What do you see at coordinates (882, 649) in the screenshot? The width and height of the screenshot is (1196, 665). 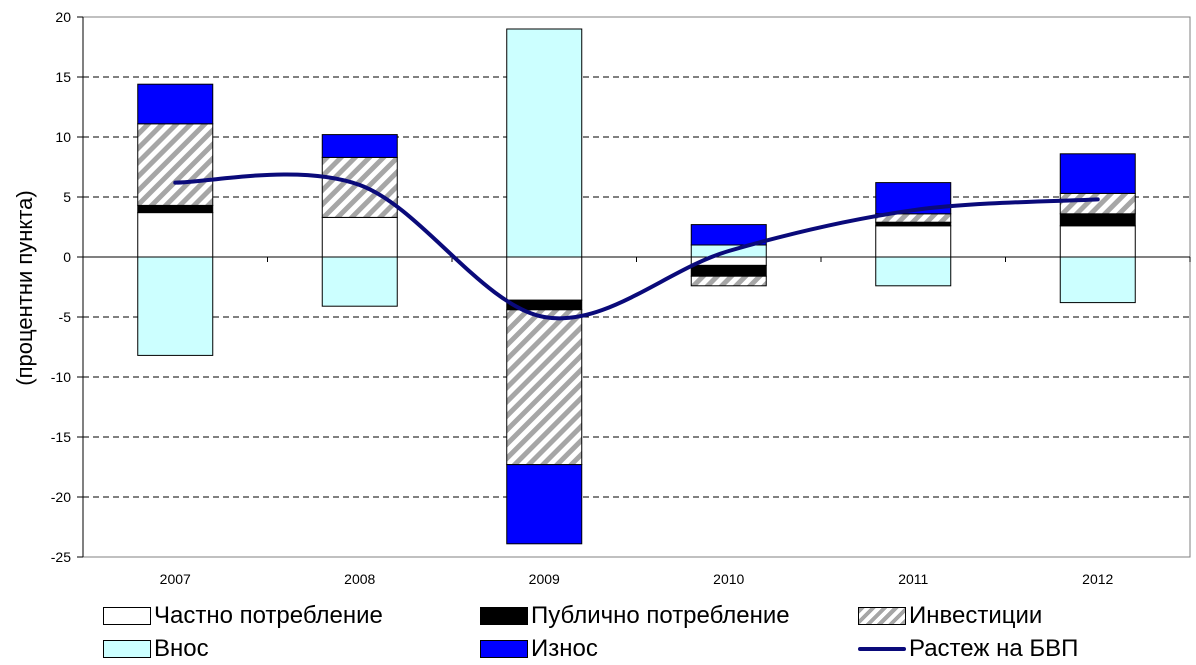 I see `legend-swatch-gdp` at bounding box center [882, 649].